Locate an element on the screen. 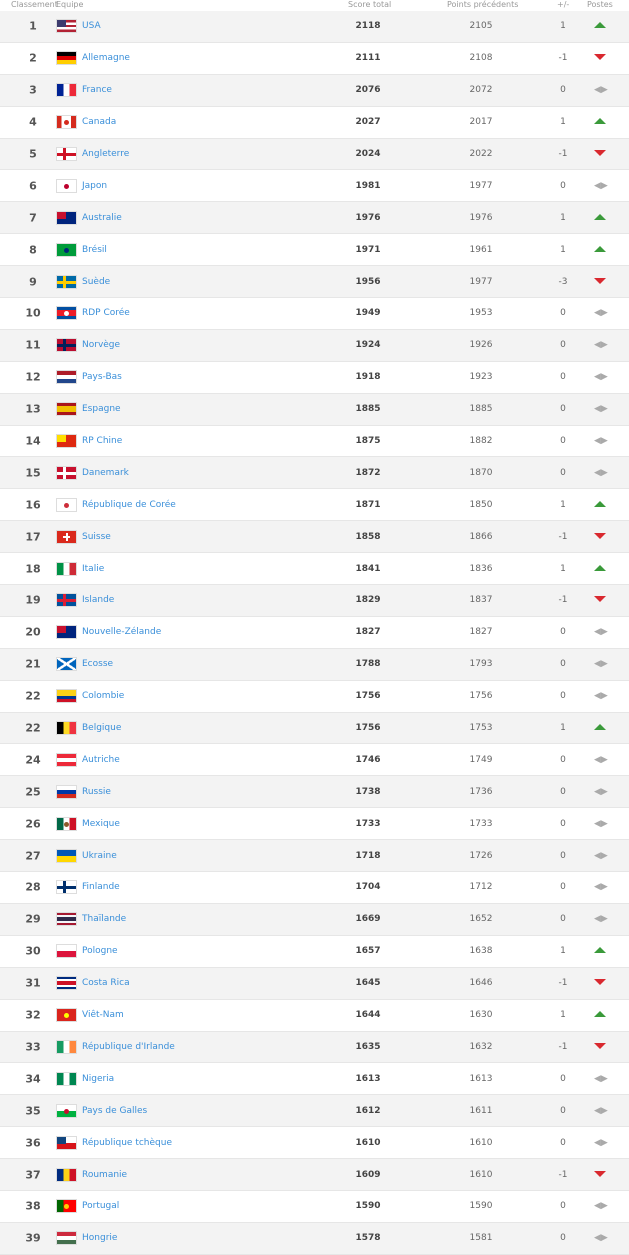 The width and height of the screenshot is (629, 1255). table-row: 4 Canada 2027 2017 1 is located at coordinates (314, 123).